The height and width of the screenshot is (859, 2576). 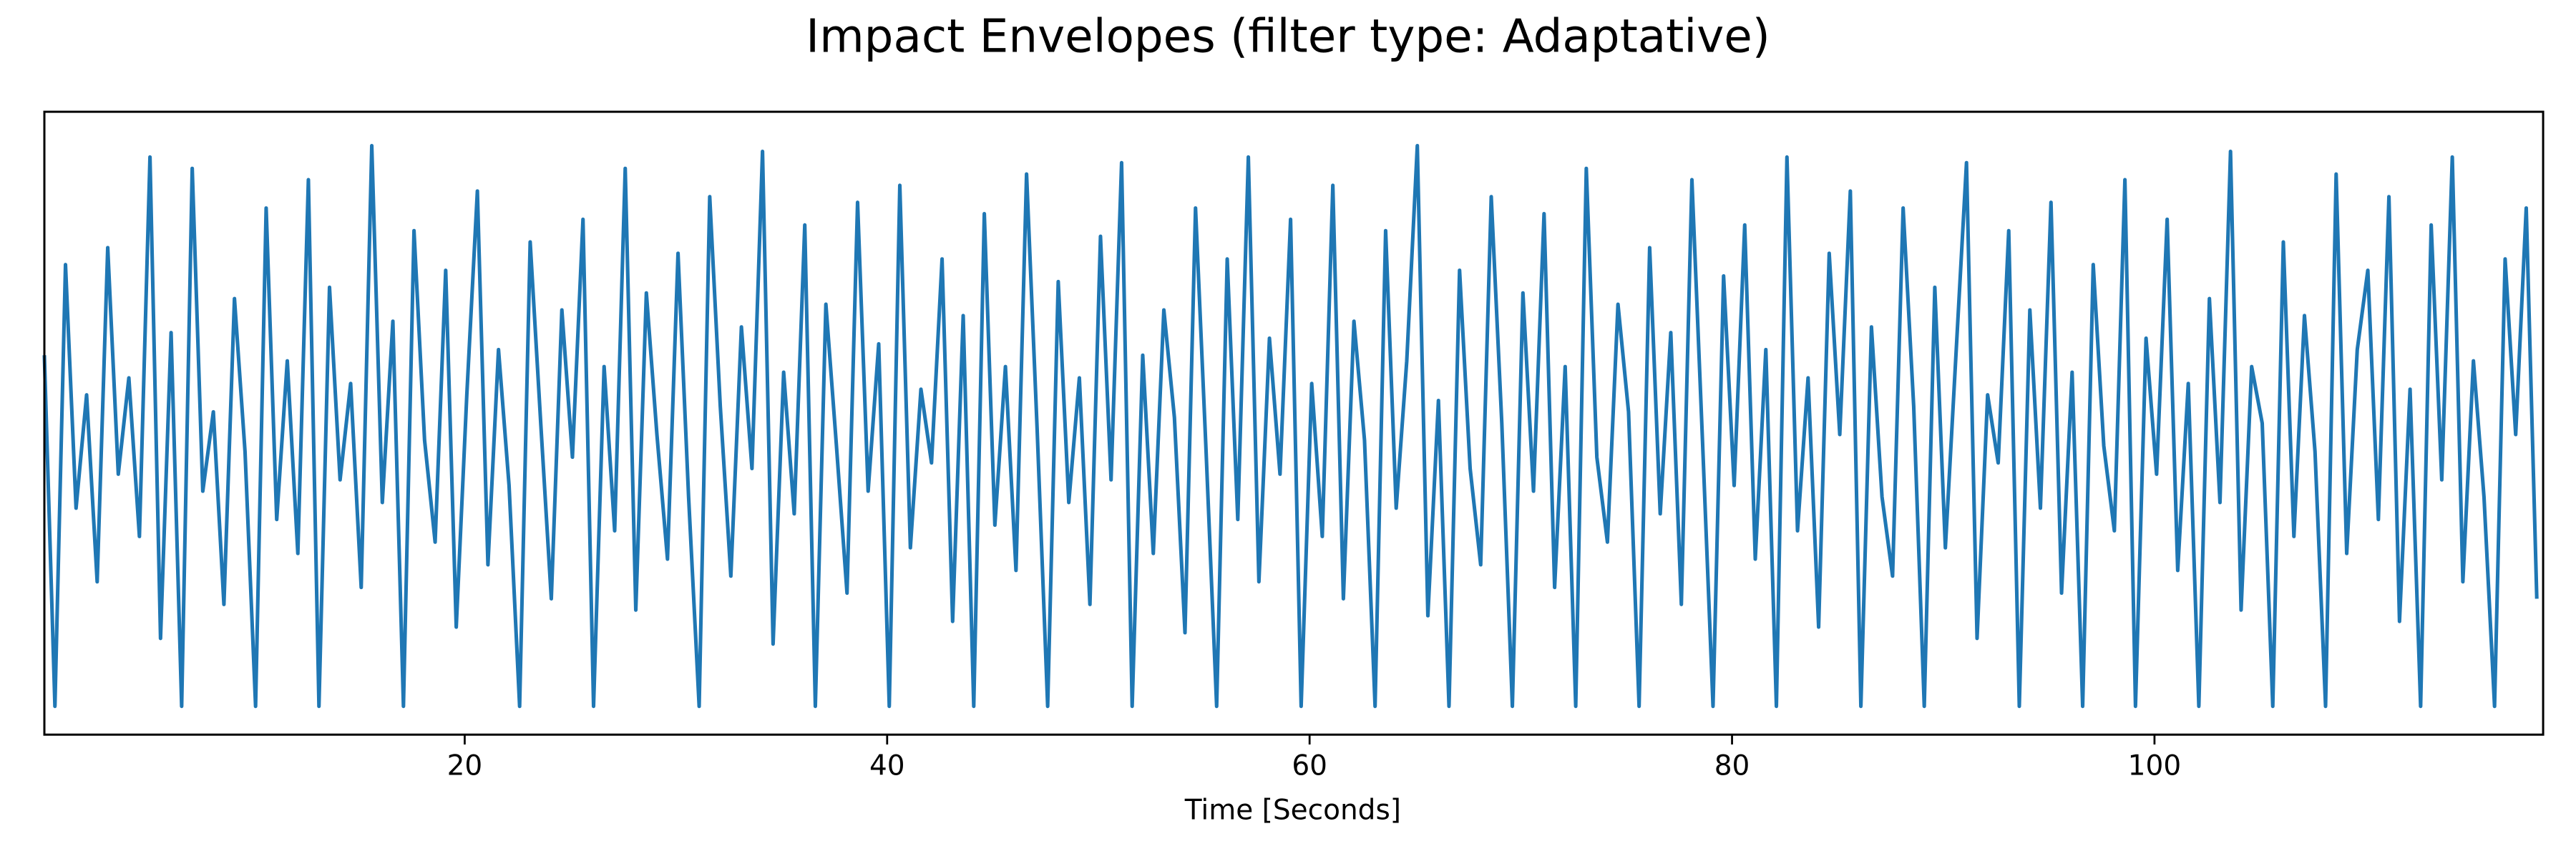 What do you see at coordinates (887, 766) in the screenshot?
I see `x-tick-label: 40` at bounding box center [887, 766].